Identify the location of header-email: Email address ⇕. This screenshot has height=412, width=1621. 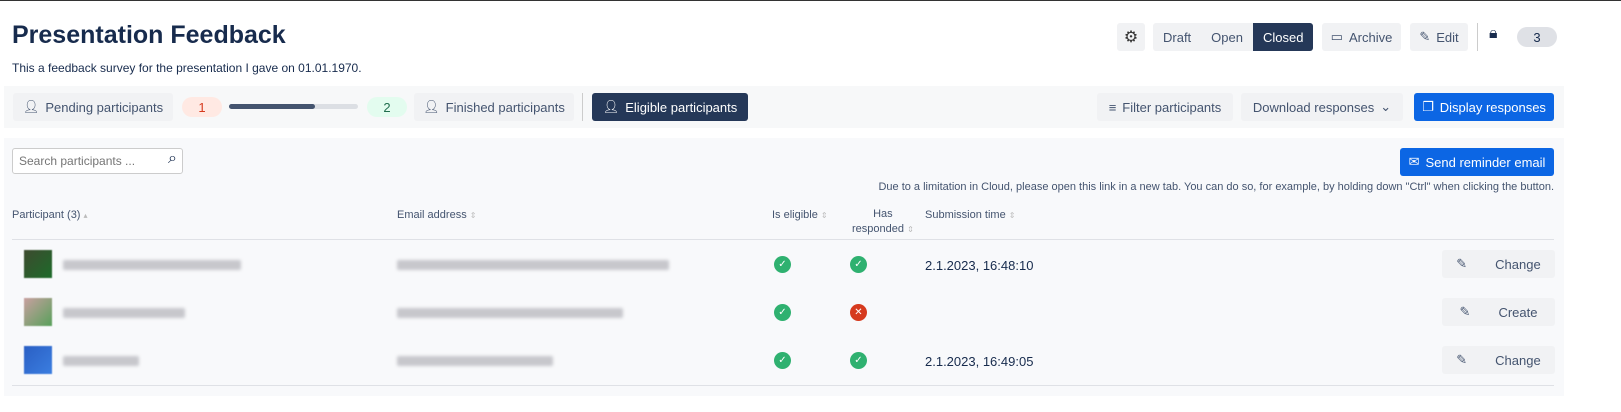
(437, 215).